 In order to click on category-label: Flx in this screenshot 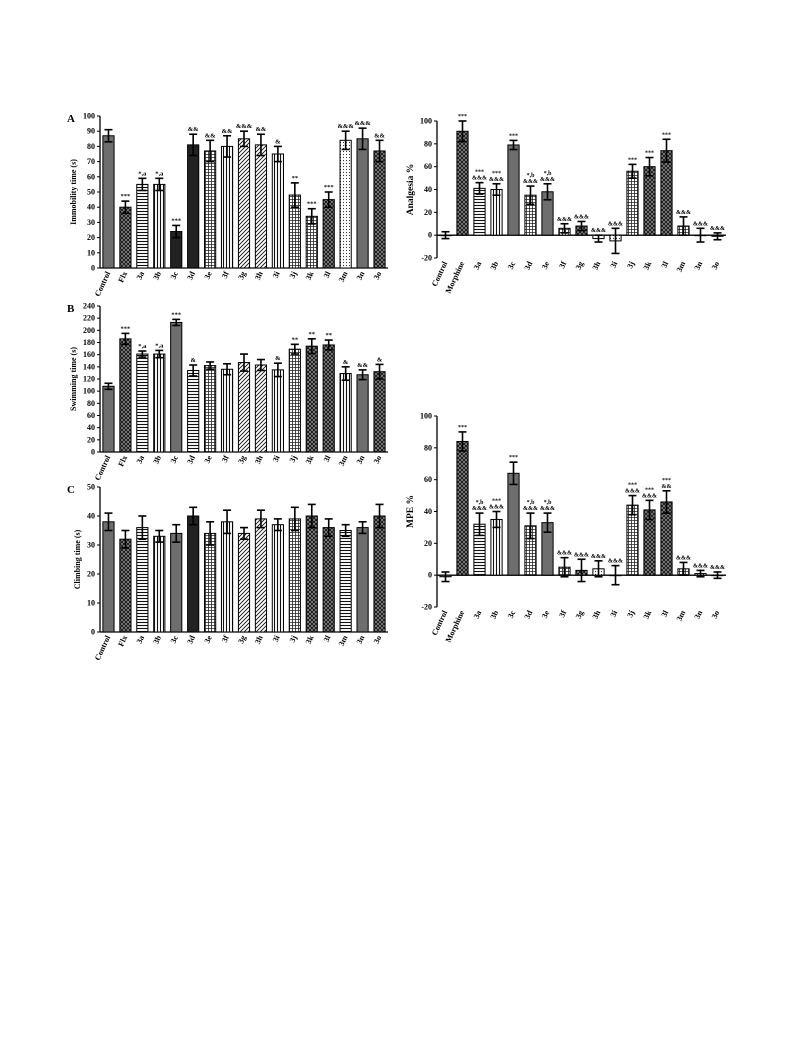, I will do `click(122, 641)`.